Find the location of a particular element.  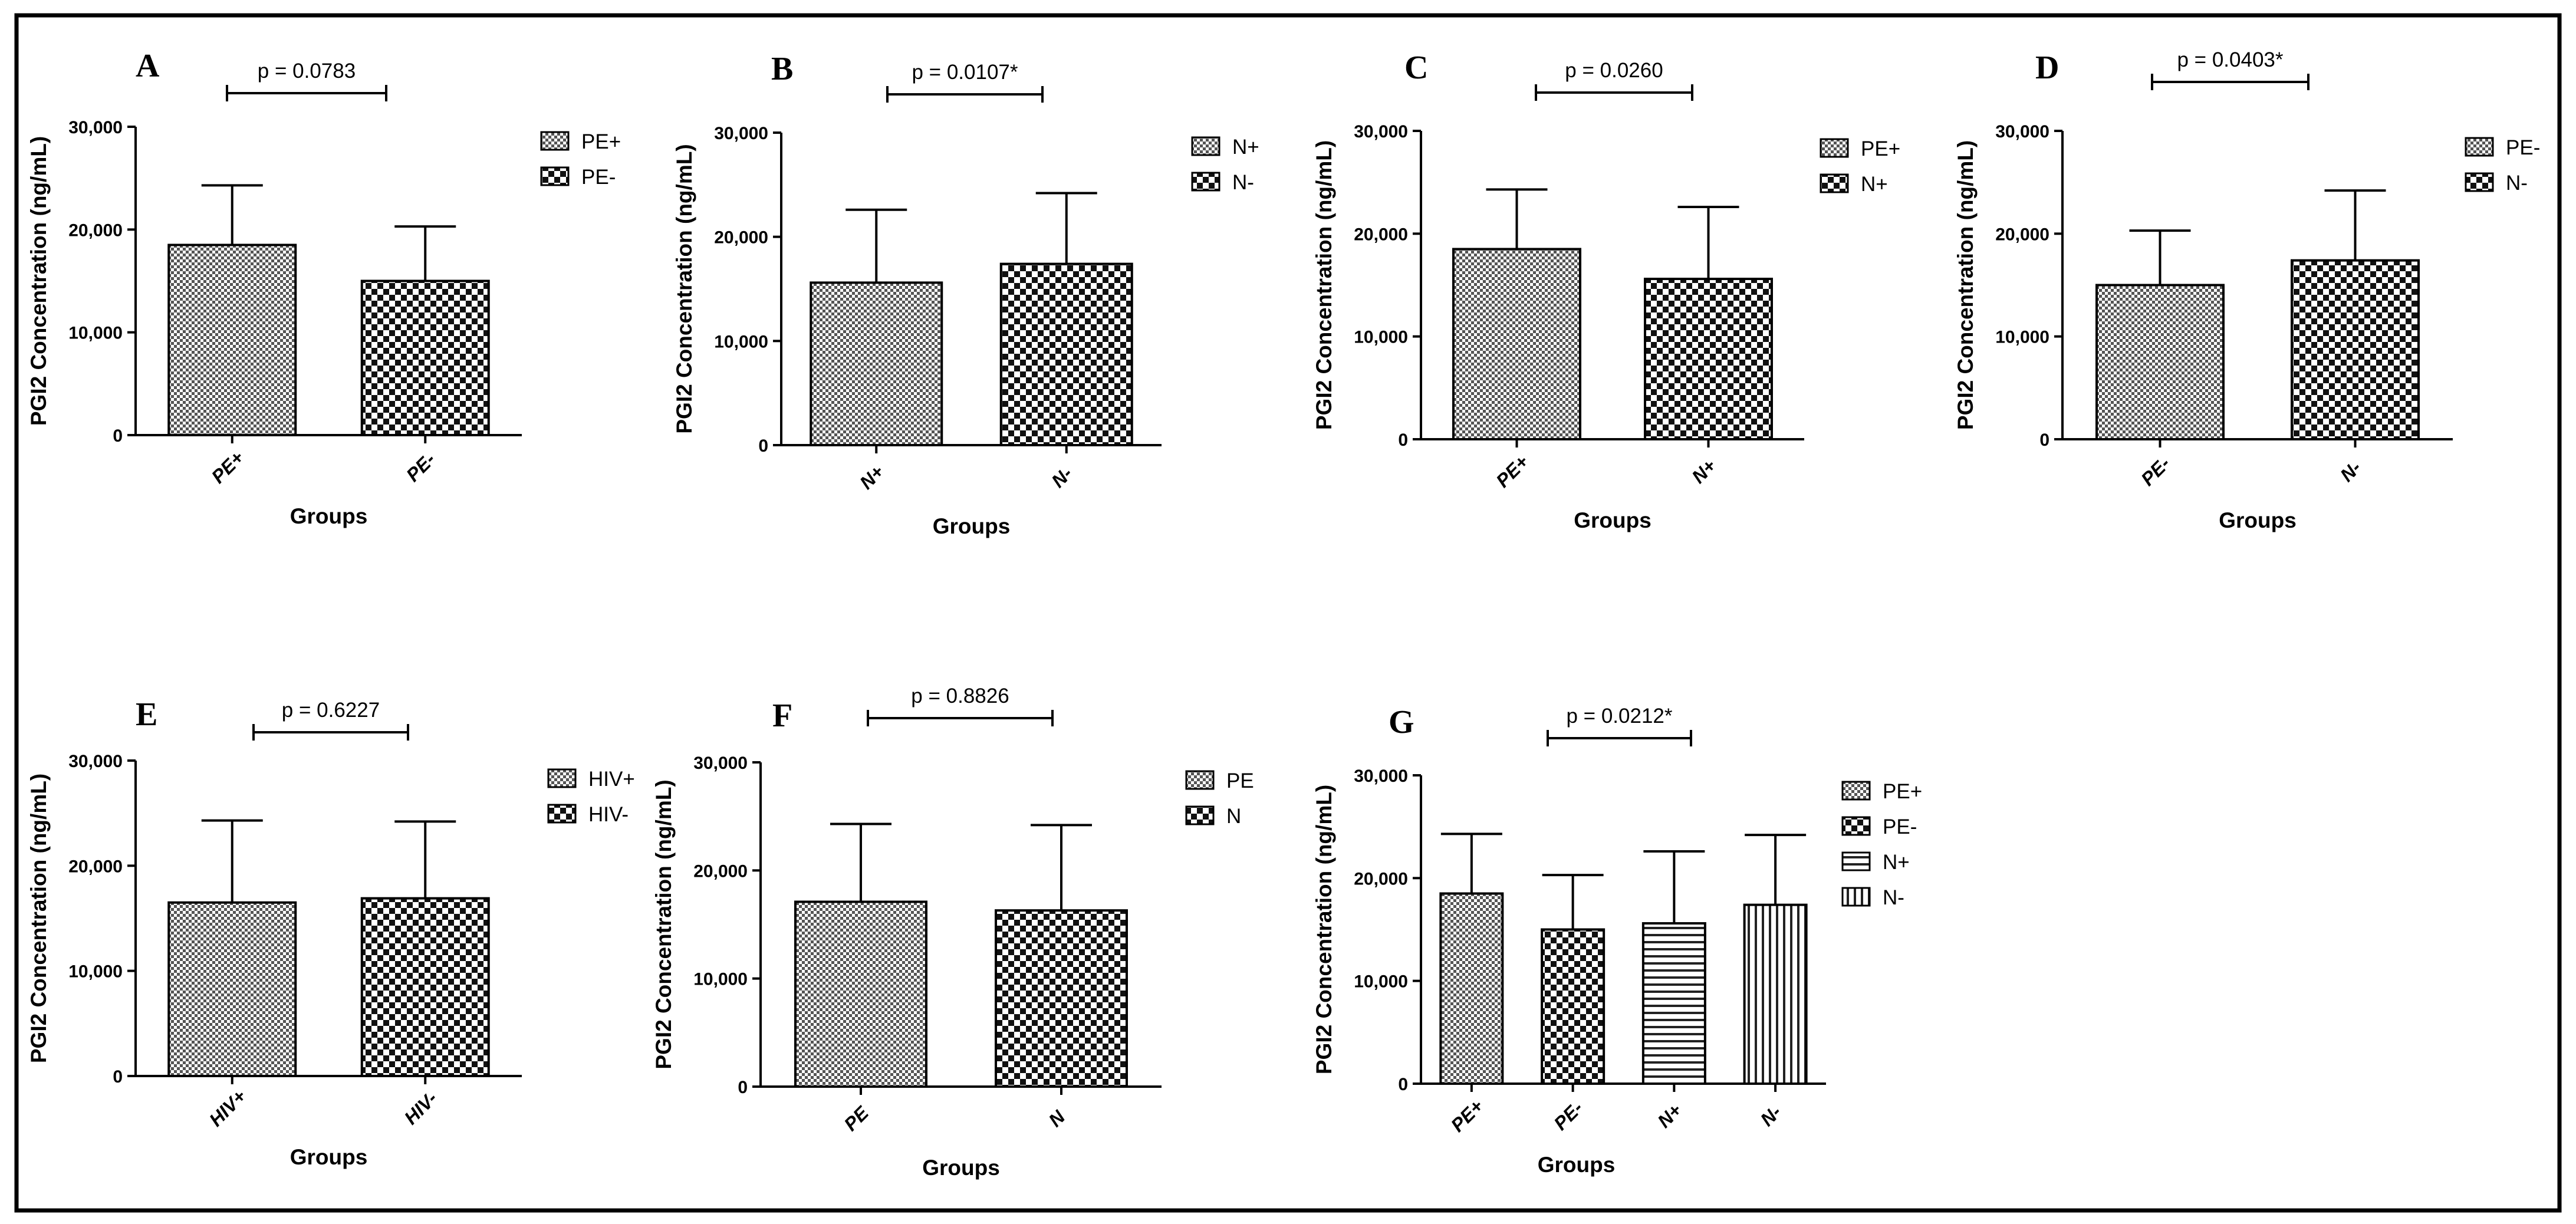

legend-label: HIV+ is located at coordinates (611, 779).